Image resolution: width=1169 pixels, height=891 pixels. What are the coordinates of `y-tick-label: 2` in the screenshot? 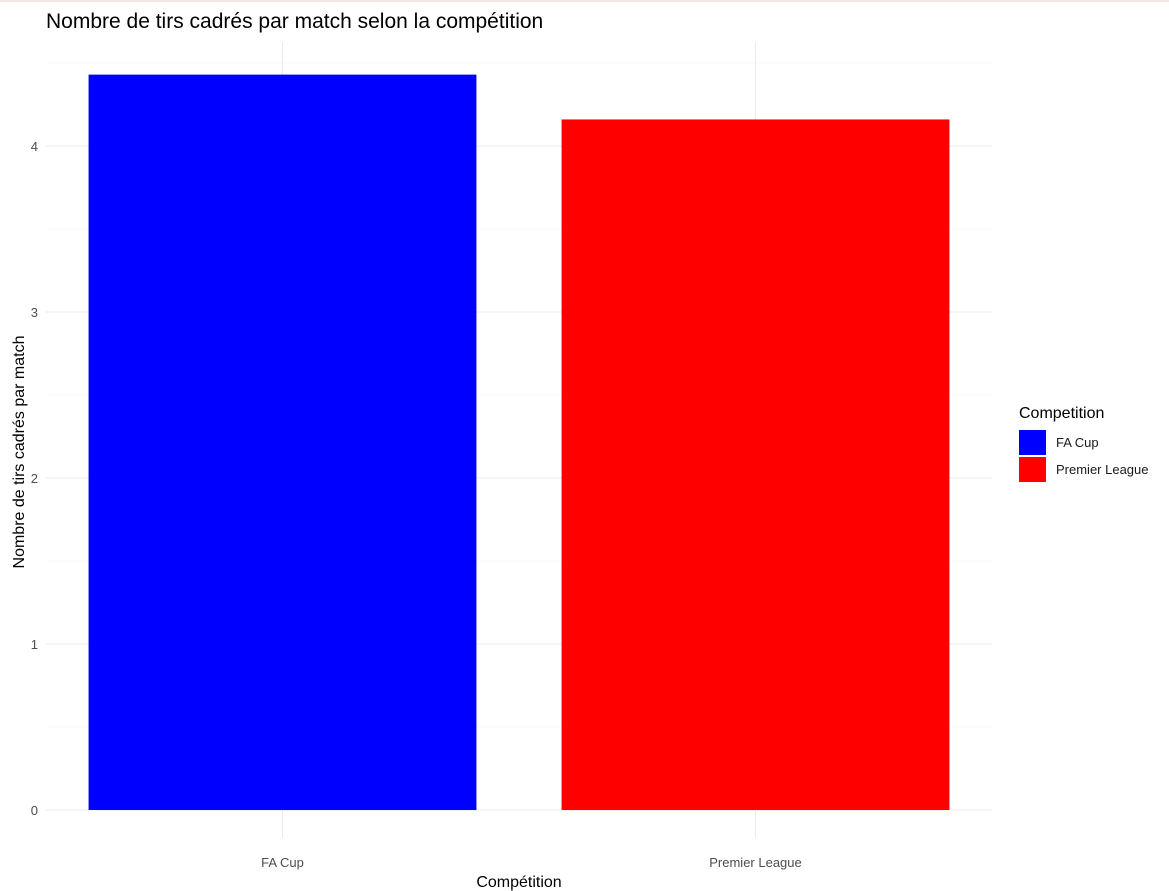 It's located at (34, 478).